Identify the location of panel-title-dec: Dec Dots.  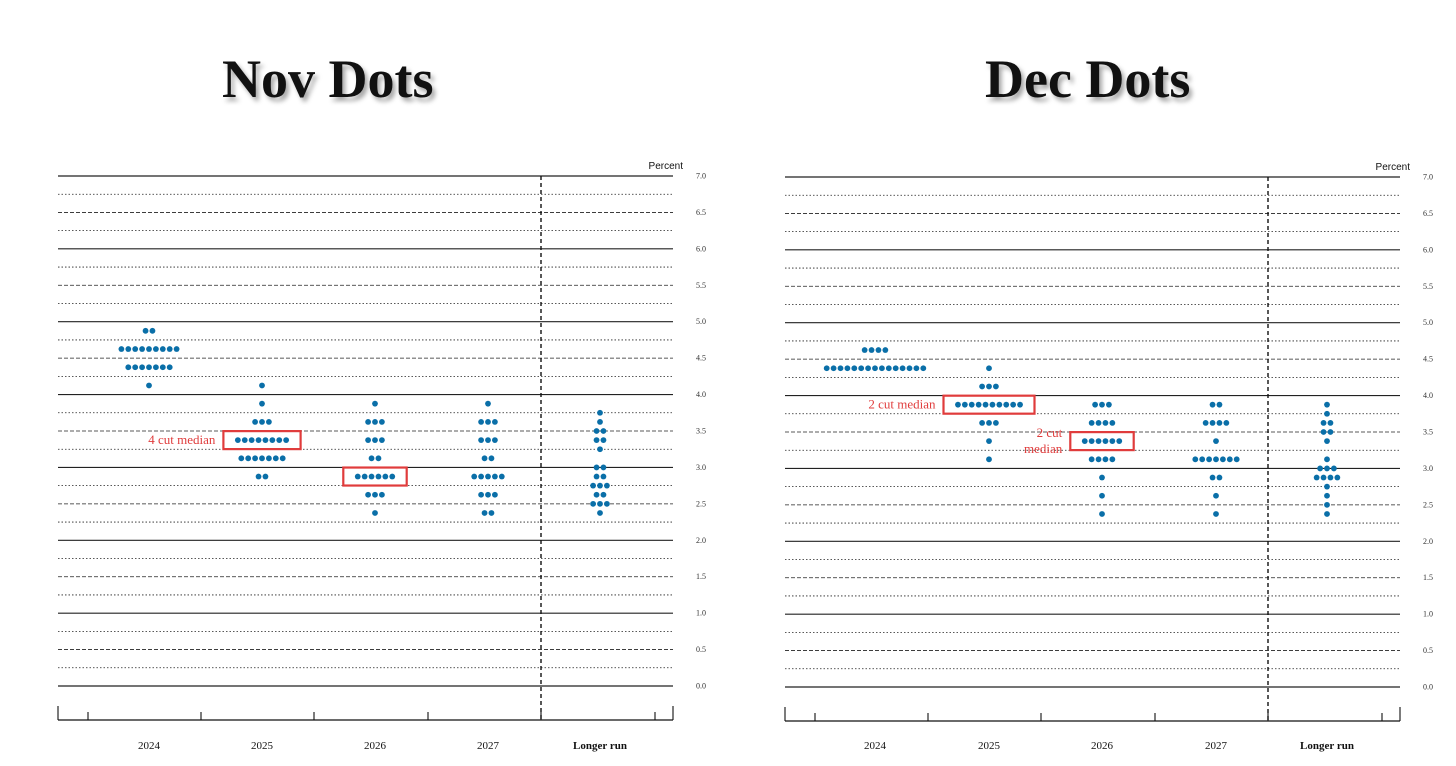
(1088, 79).